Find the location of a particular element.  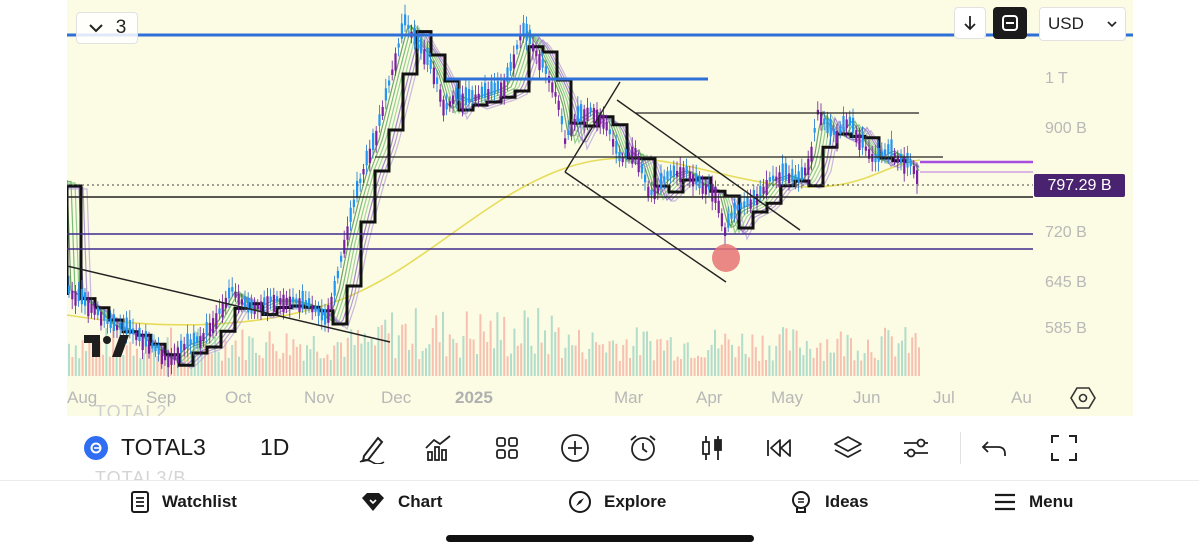

nav-watchlist: Watchlist is located at coordinates (183, 502).